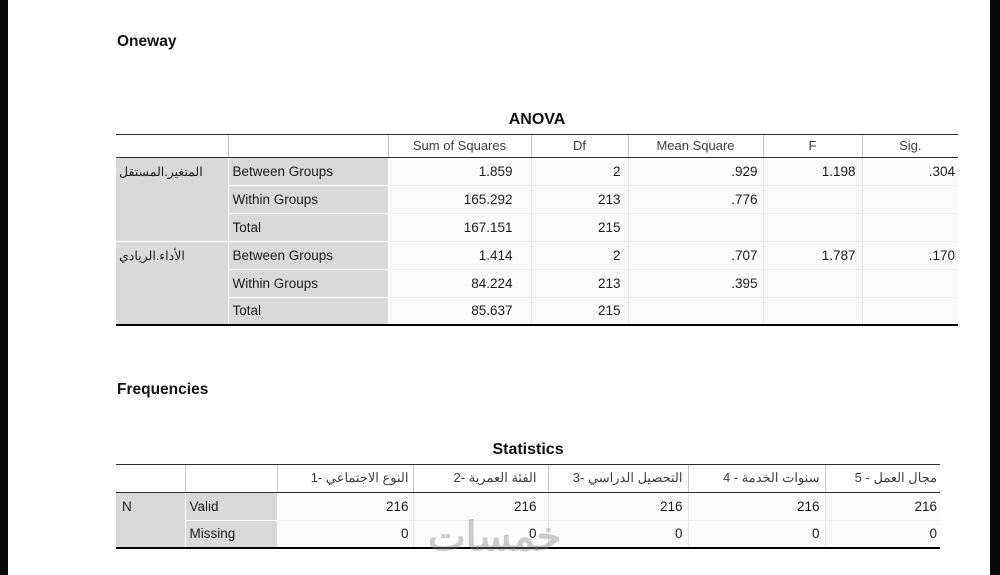  Describe the element at coordinates (995, 287) in the screenshot. I see `viewer-right-edge-bar` at that location.